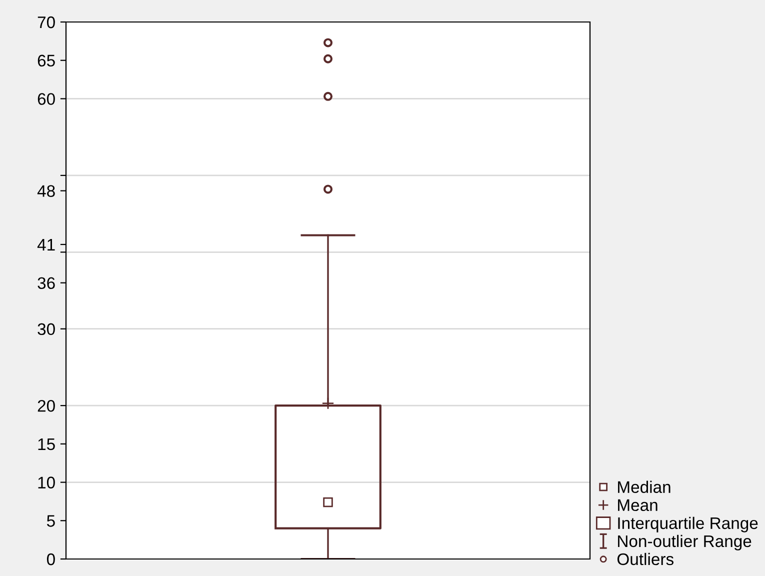 The image size is (765, 576). What do you see at coordinates (46, 406) in the screenshot?
I see `y-tick-label: 20` at bounding box center [46, 406].